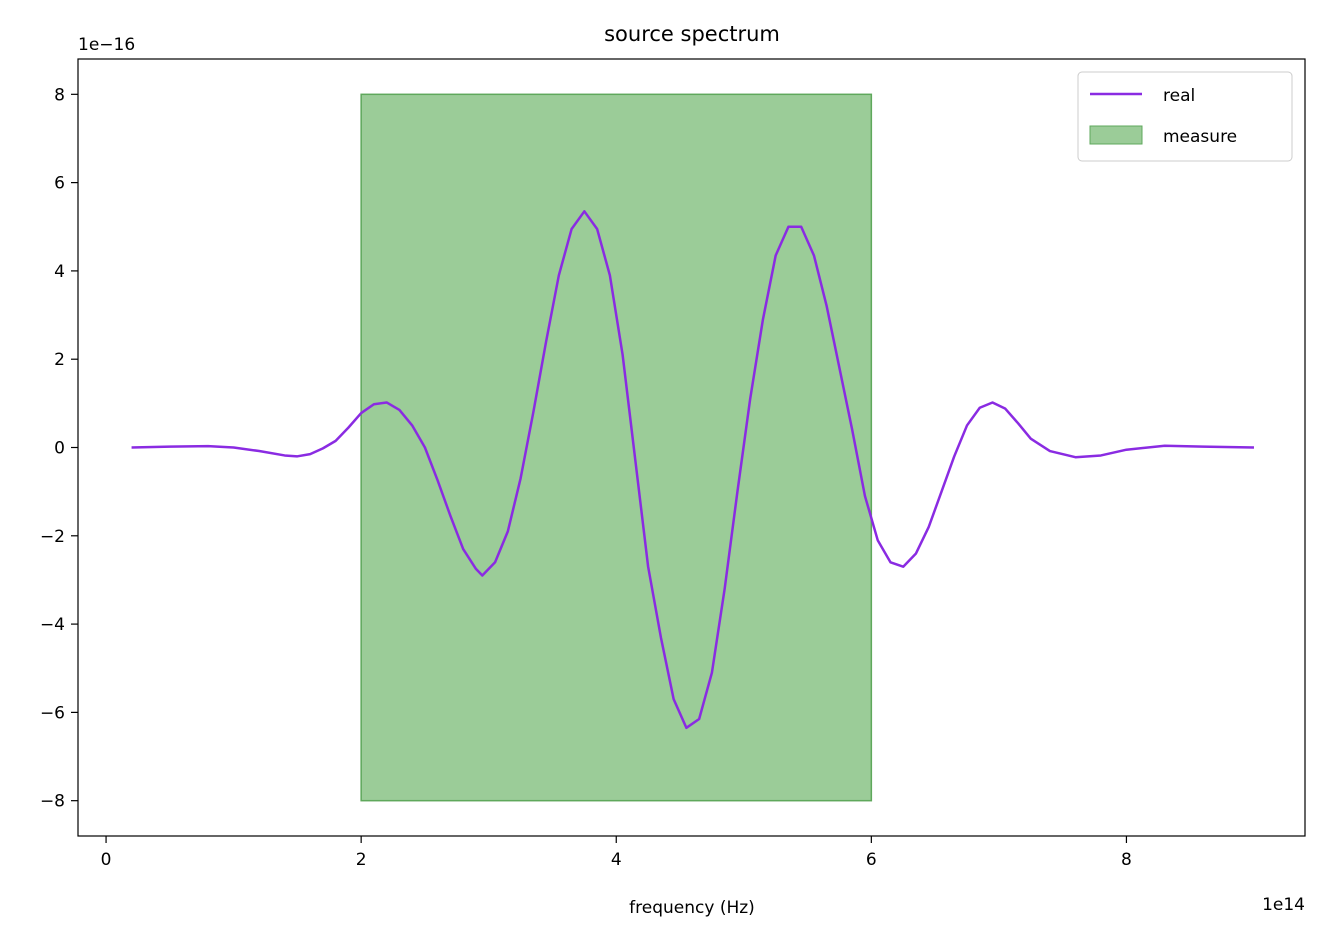  Describe the element at coordinates (52, 625) in the screenshot. I see `y-tick-label: −4` at that location.